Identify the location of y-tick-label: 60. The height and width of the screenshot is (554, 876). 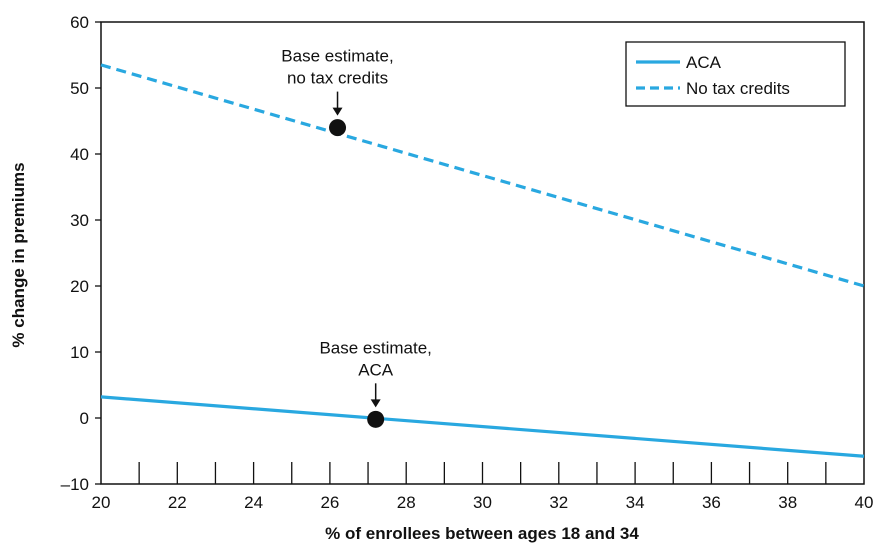
(79, 22).